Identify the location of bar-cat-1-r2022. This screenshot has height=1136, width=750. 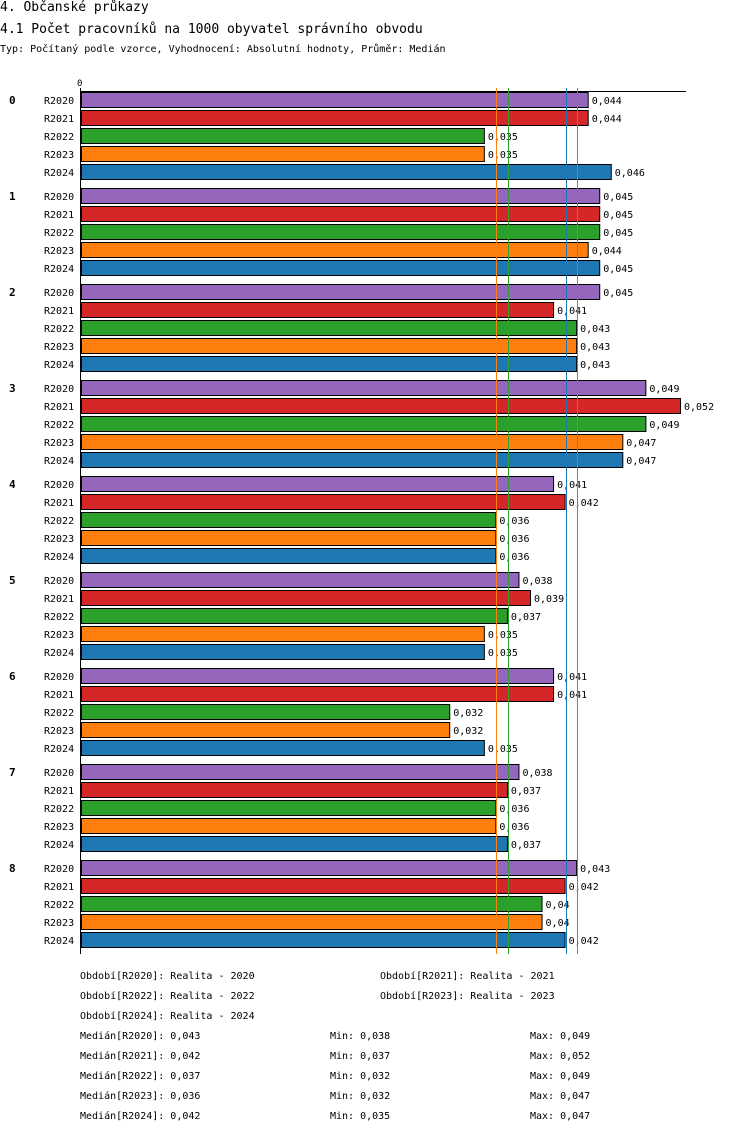
(341, 232).